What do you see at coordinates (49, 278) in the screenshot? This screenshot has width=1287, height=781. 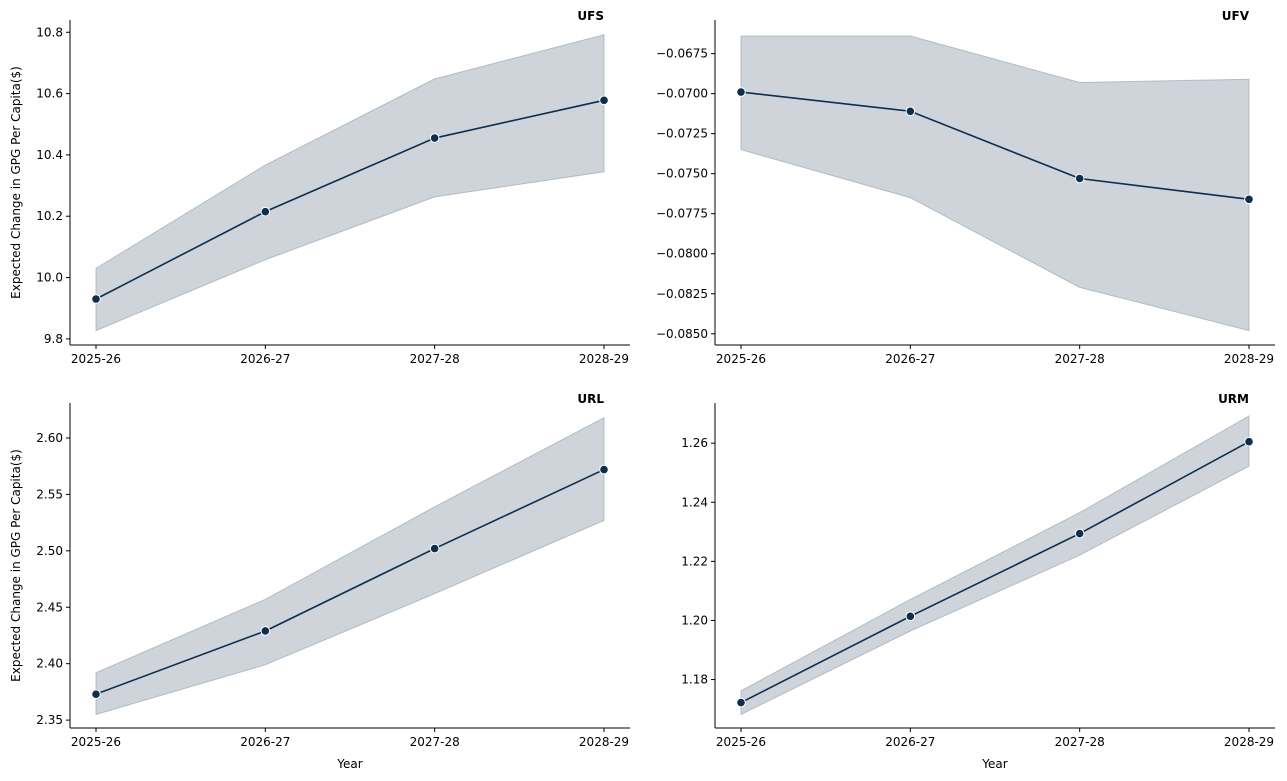 I see `y-tick-label: 10.0` at bounding box center [49, 278].